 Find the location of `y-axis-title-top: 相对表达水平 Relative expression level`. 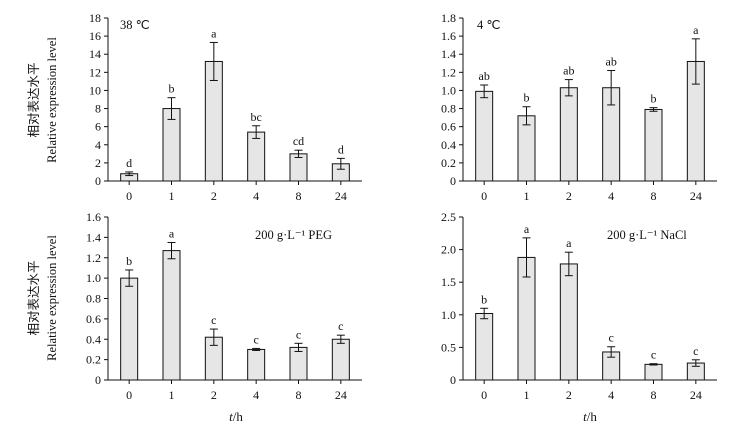

y-axis-title-top: 相对表达水平 Relative expression level is located at coordinates (42, 100).